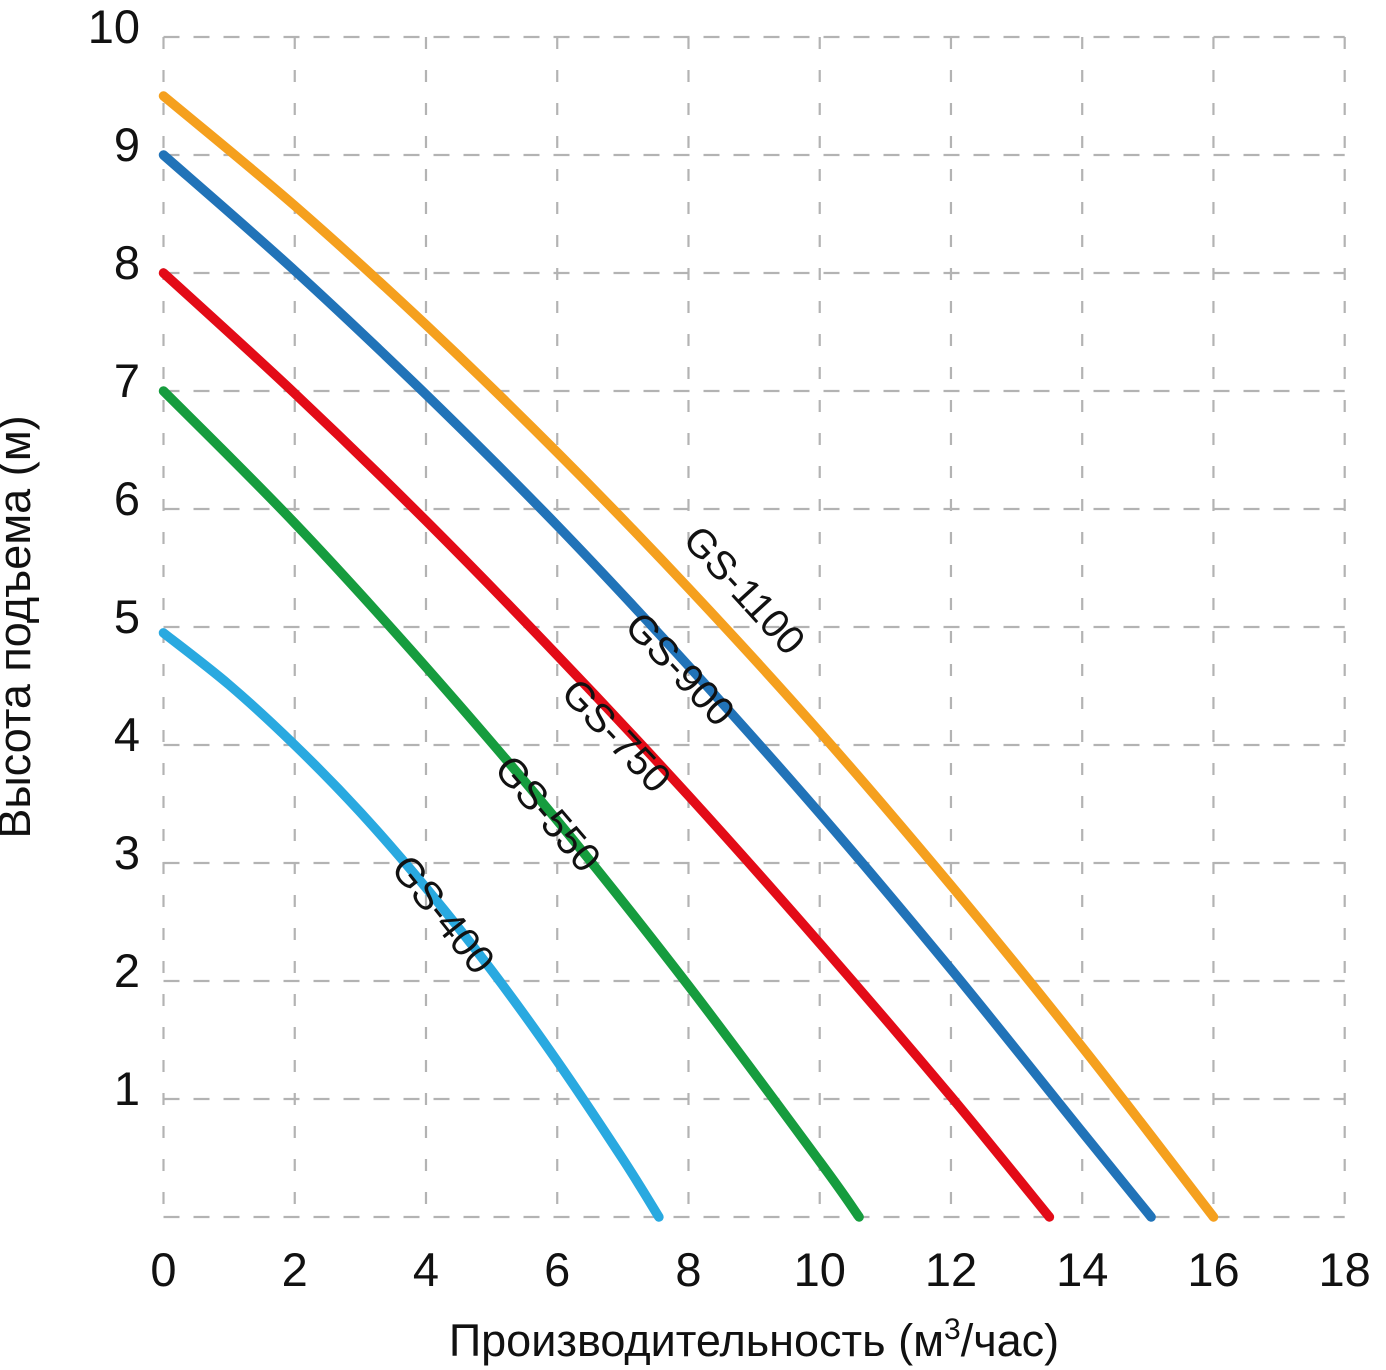 The image size is (1386, 1370). I want to click on x-tick-label: 10, so click(820, 1269).